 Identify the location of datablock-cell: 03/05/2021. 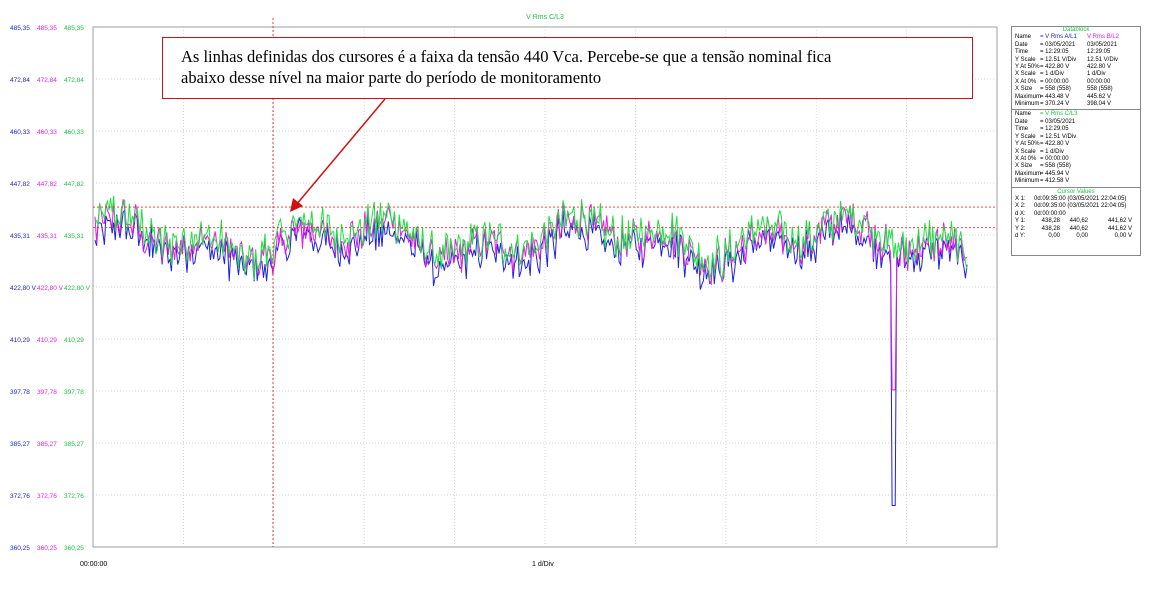
(1102, 44).